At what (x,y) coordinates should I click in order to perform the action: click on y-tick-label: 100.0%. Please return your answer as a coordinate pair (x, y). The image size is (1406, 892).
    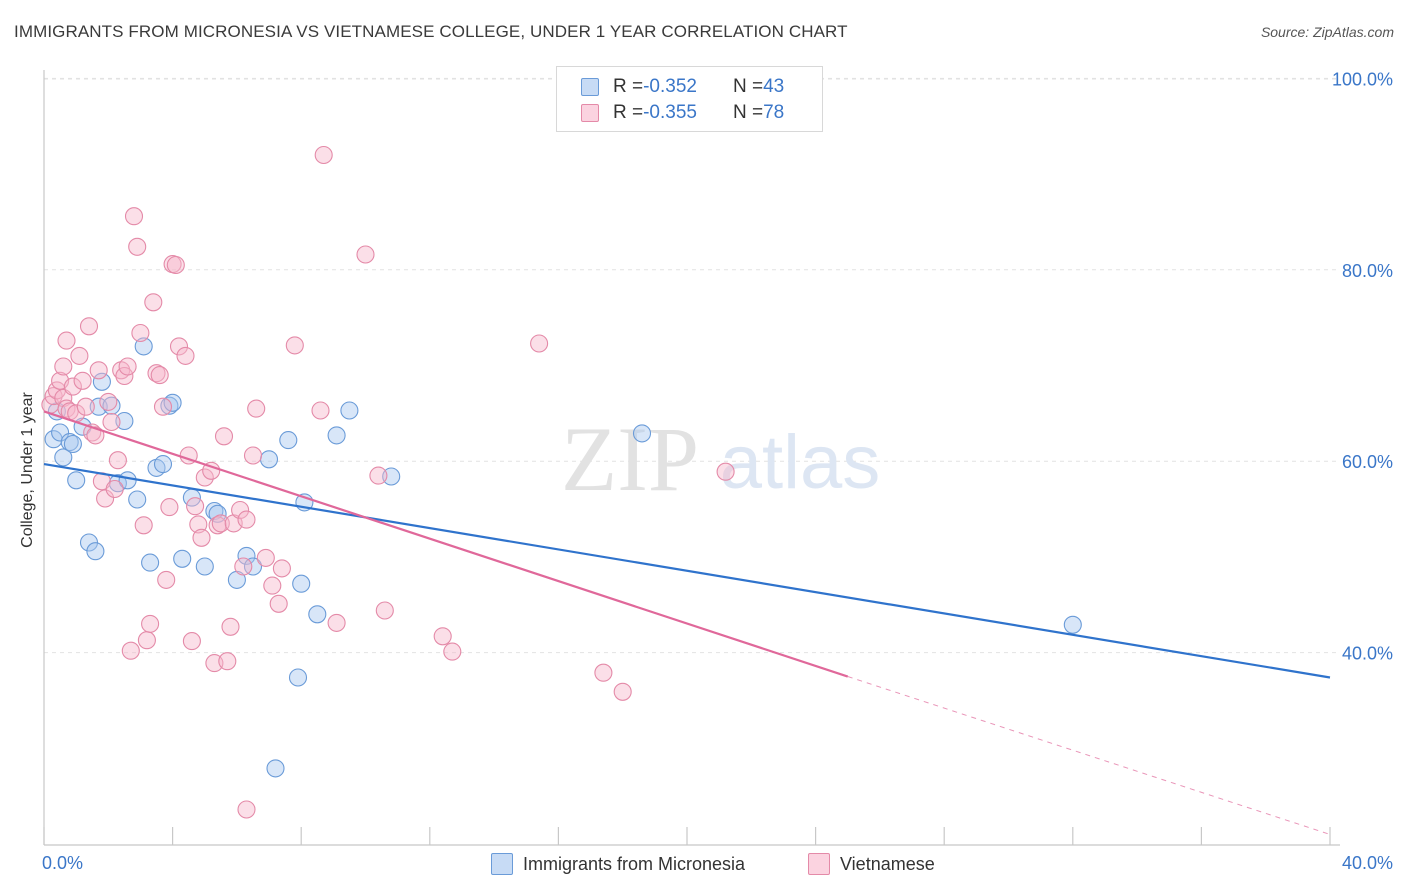
    Looking at the image, I should click on (1362, 79).